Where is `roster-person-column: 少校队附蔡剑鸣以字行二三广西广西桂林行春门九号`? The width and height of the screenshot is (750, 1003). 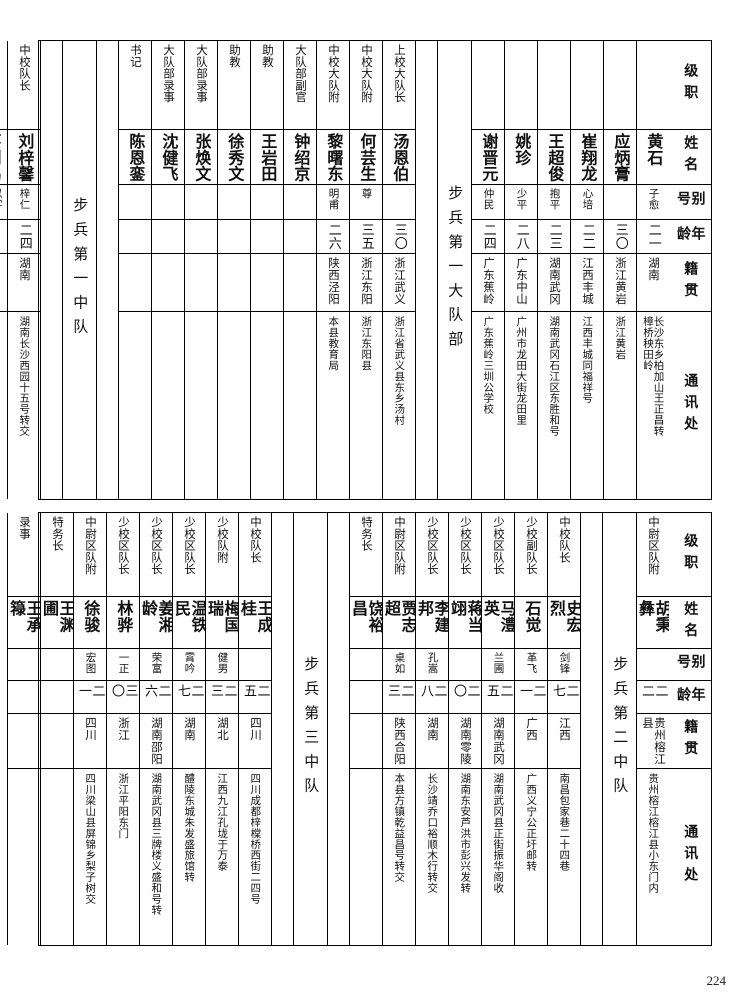 roster-person-column: 少校队附蔡剑鸣以字行二三广西广西桂林行春门九号 is located at coordinates (3, 270).